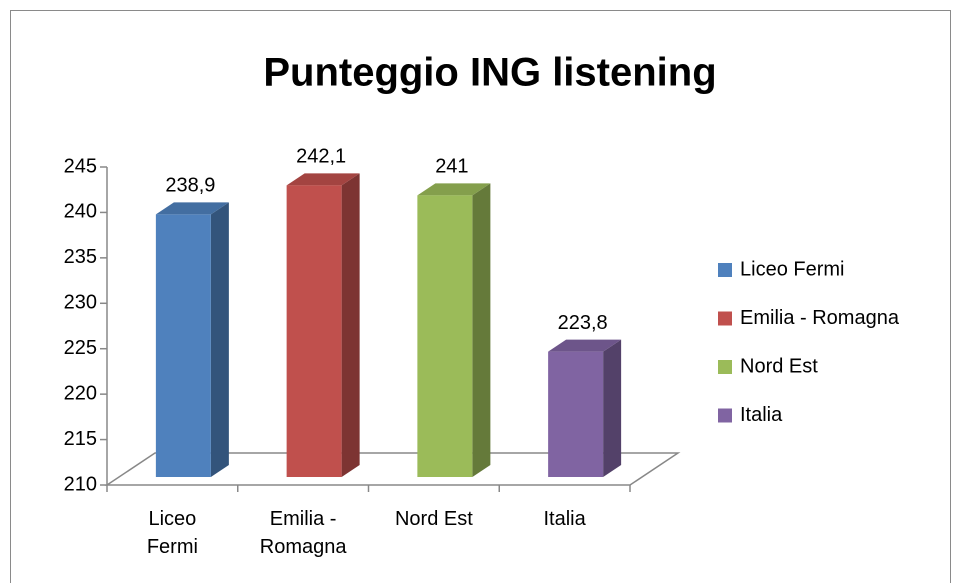  I want to click on y-tick-label: 210, so click(80, 484).